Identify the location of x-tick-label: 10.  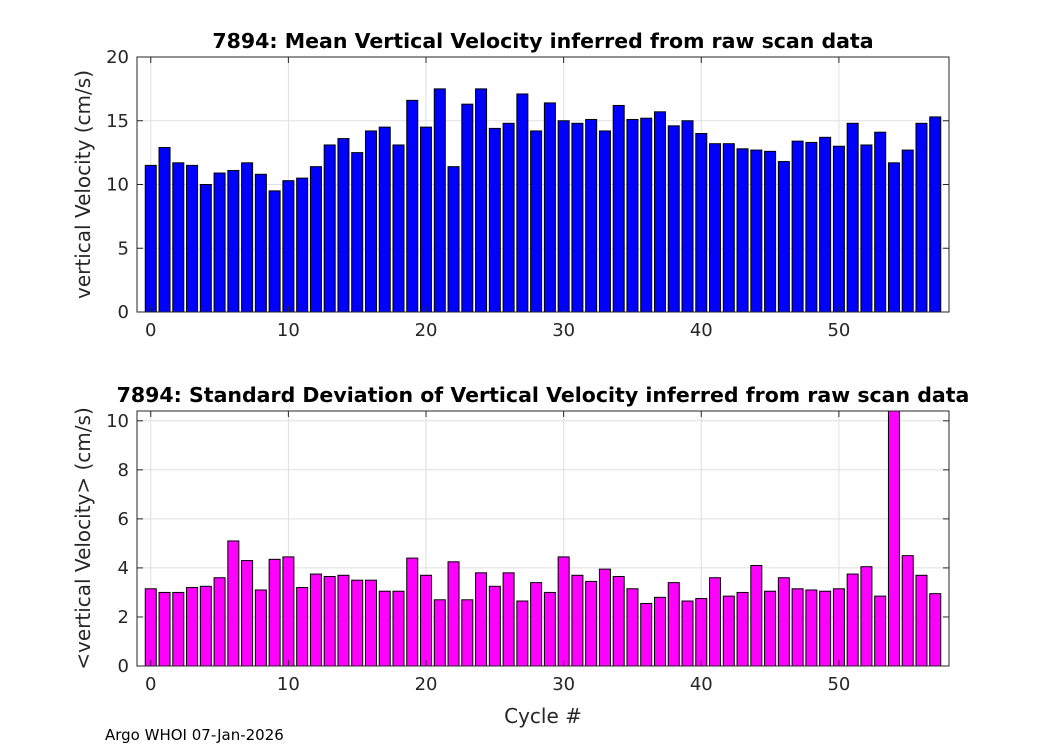
(288, 330).